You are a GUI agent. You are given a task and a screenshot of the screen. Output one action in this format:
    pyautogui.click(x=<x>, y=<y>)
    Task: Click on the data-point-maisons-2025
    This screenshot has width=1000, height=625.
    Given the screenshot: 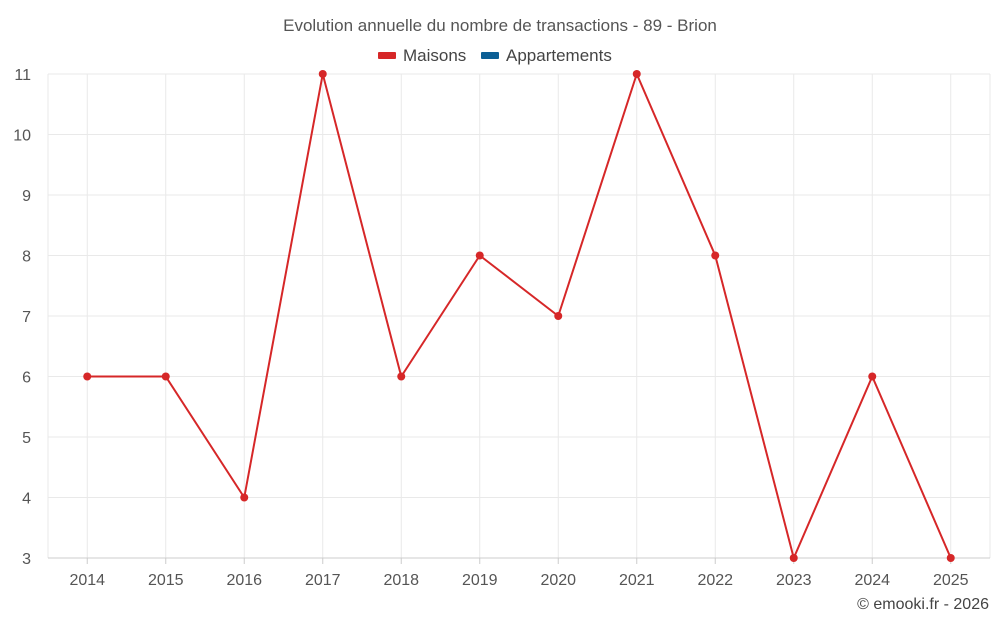 What is the action you would take?
    pyautogui.click(x=950, y=558)
    